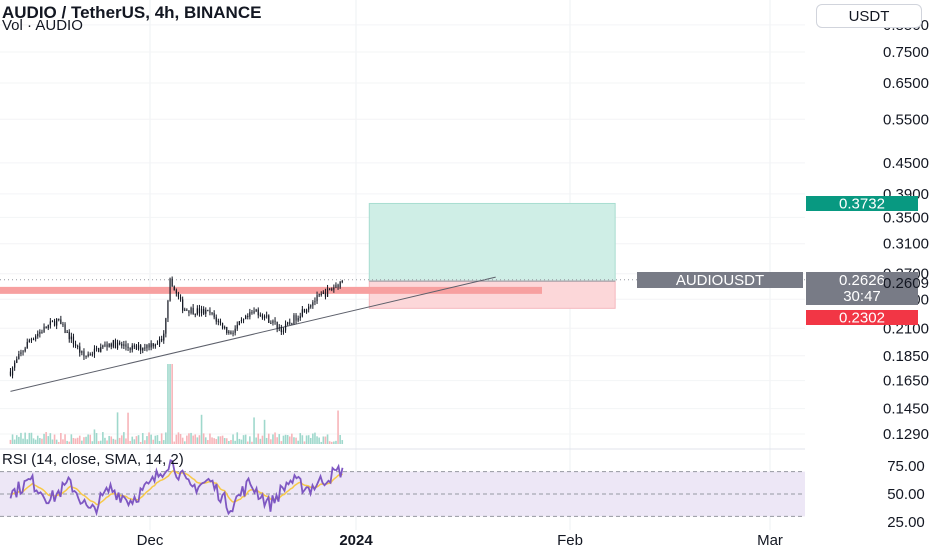 The image size is (932, 555). Describe the element at coordinates (42, 25) in the screenshot. I see `volume-legend: Vol · AUDIO` at that location.